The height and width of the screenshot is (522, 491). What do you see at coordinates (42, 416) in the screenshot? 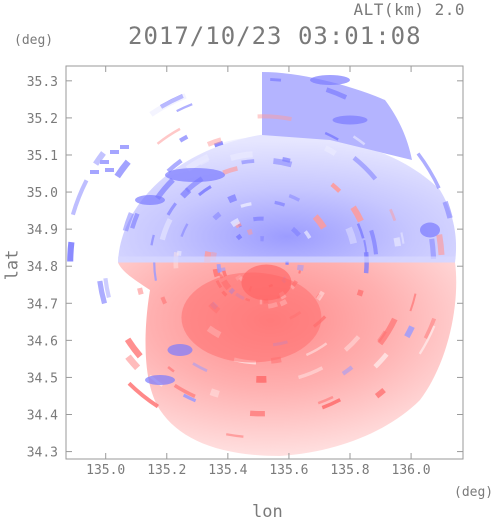
I see `y-tick-label: 34.4` at bounding box center [42, 416].